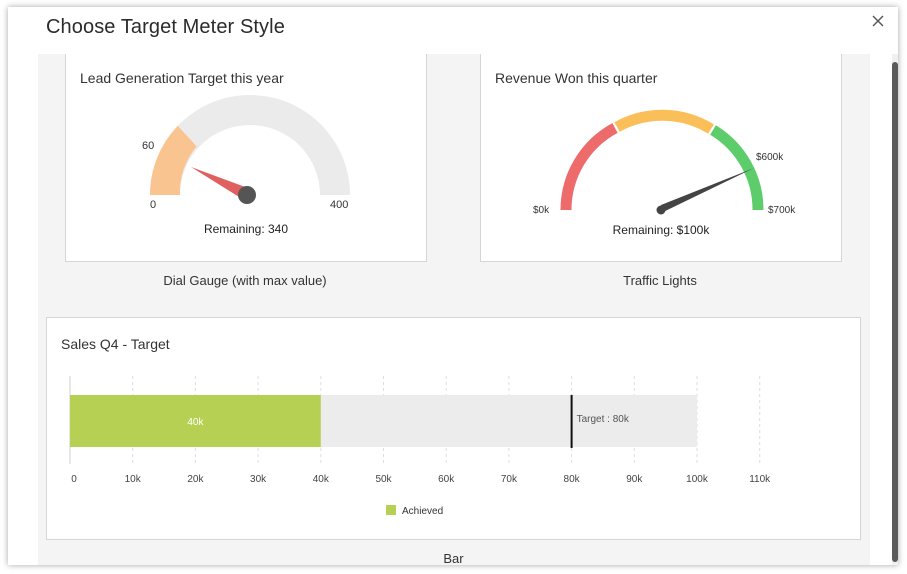 This screenshot has height=574, width=907. Describe the element at coordinates (250, 145) in the screenshot. I see `dial-gauge-track` at that location.